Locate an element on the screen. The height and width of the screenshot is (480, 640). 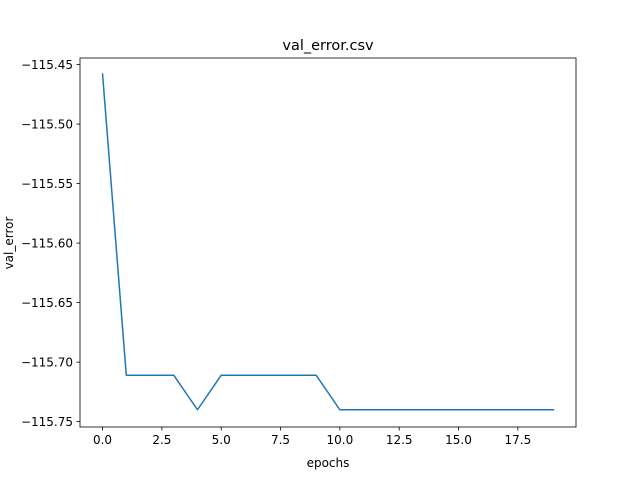
y-tick-label: −115.50 is located at coordinates (47, 124).